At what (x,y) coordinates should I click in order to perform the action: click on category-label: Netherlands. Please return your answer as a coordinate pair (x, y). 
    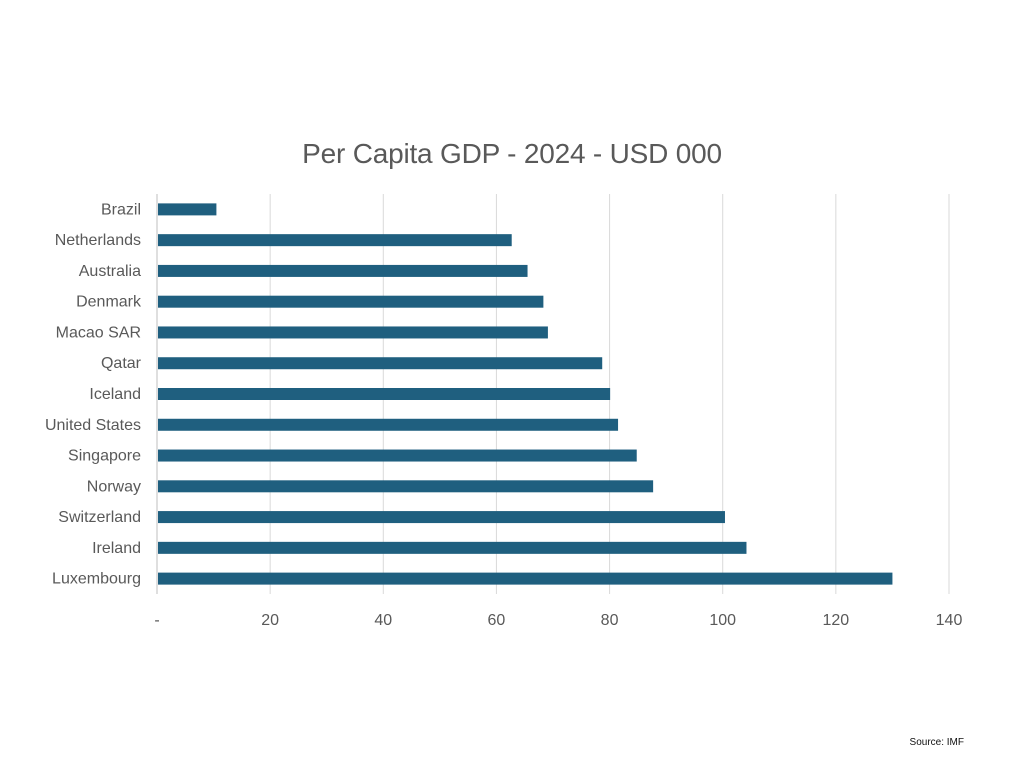
    Looking at the image, I should click on (98, 240).